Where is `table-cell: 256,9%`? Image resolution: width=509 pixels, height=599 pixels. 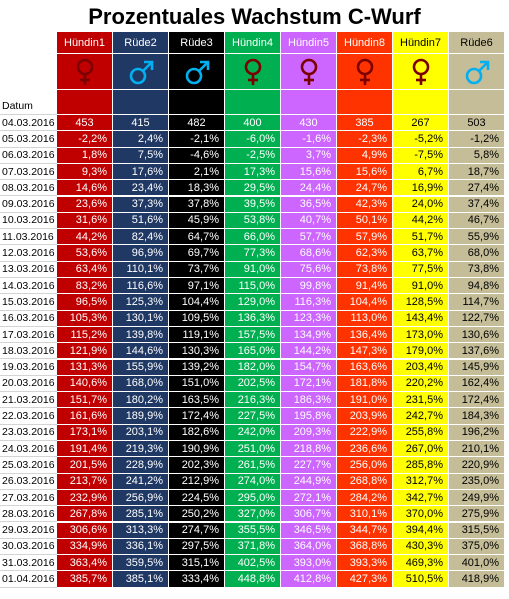
table-cell: 256,9% is located at coordinates (141, 498).